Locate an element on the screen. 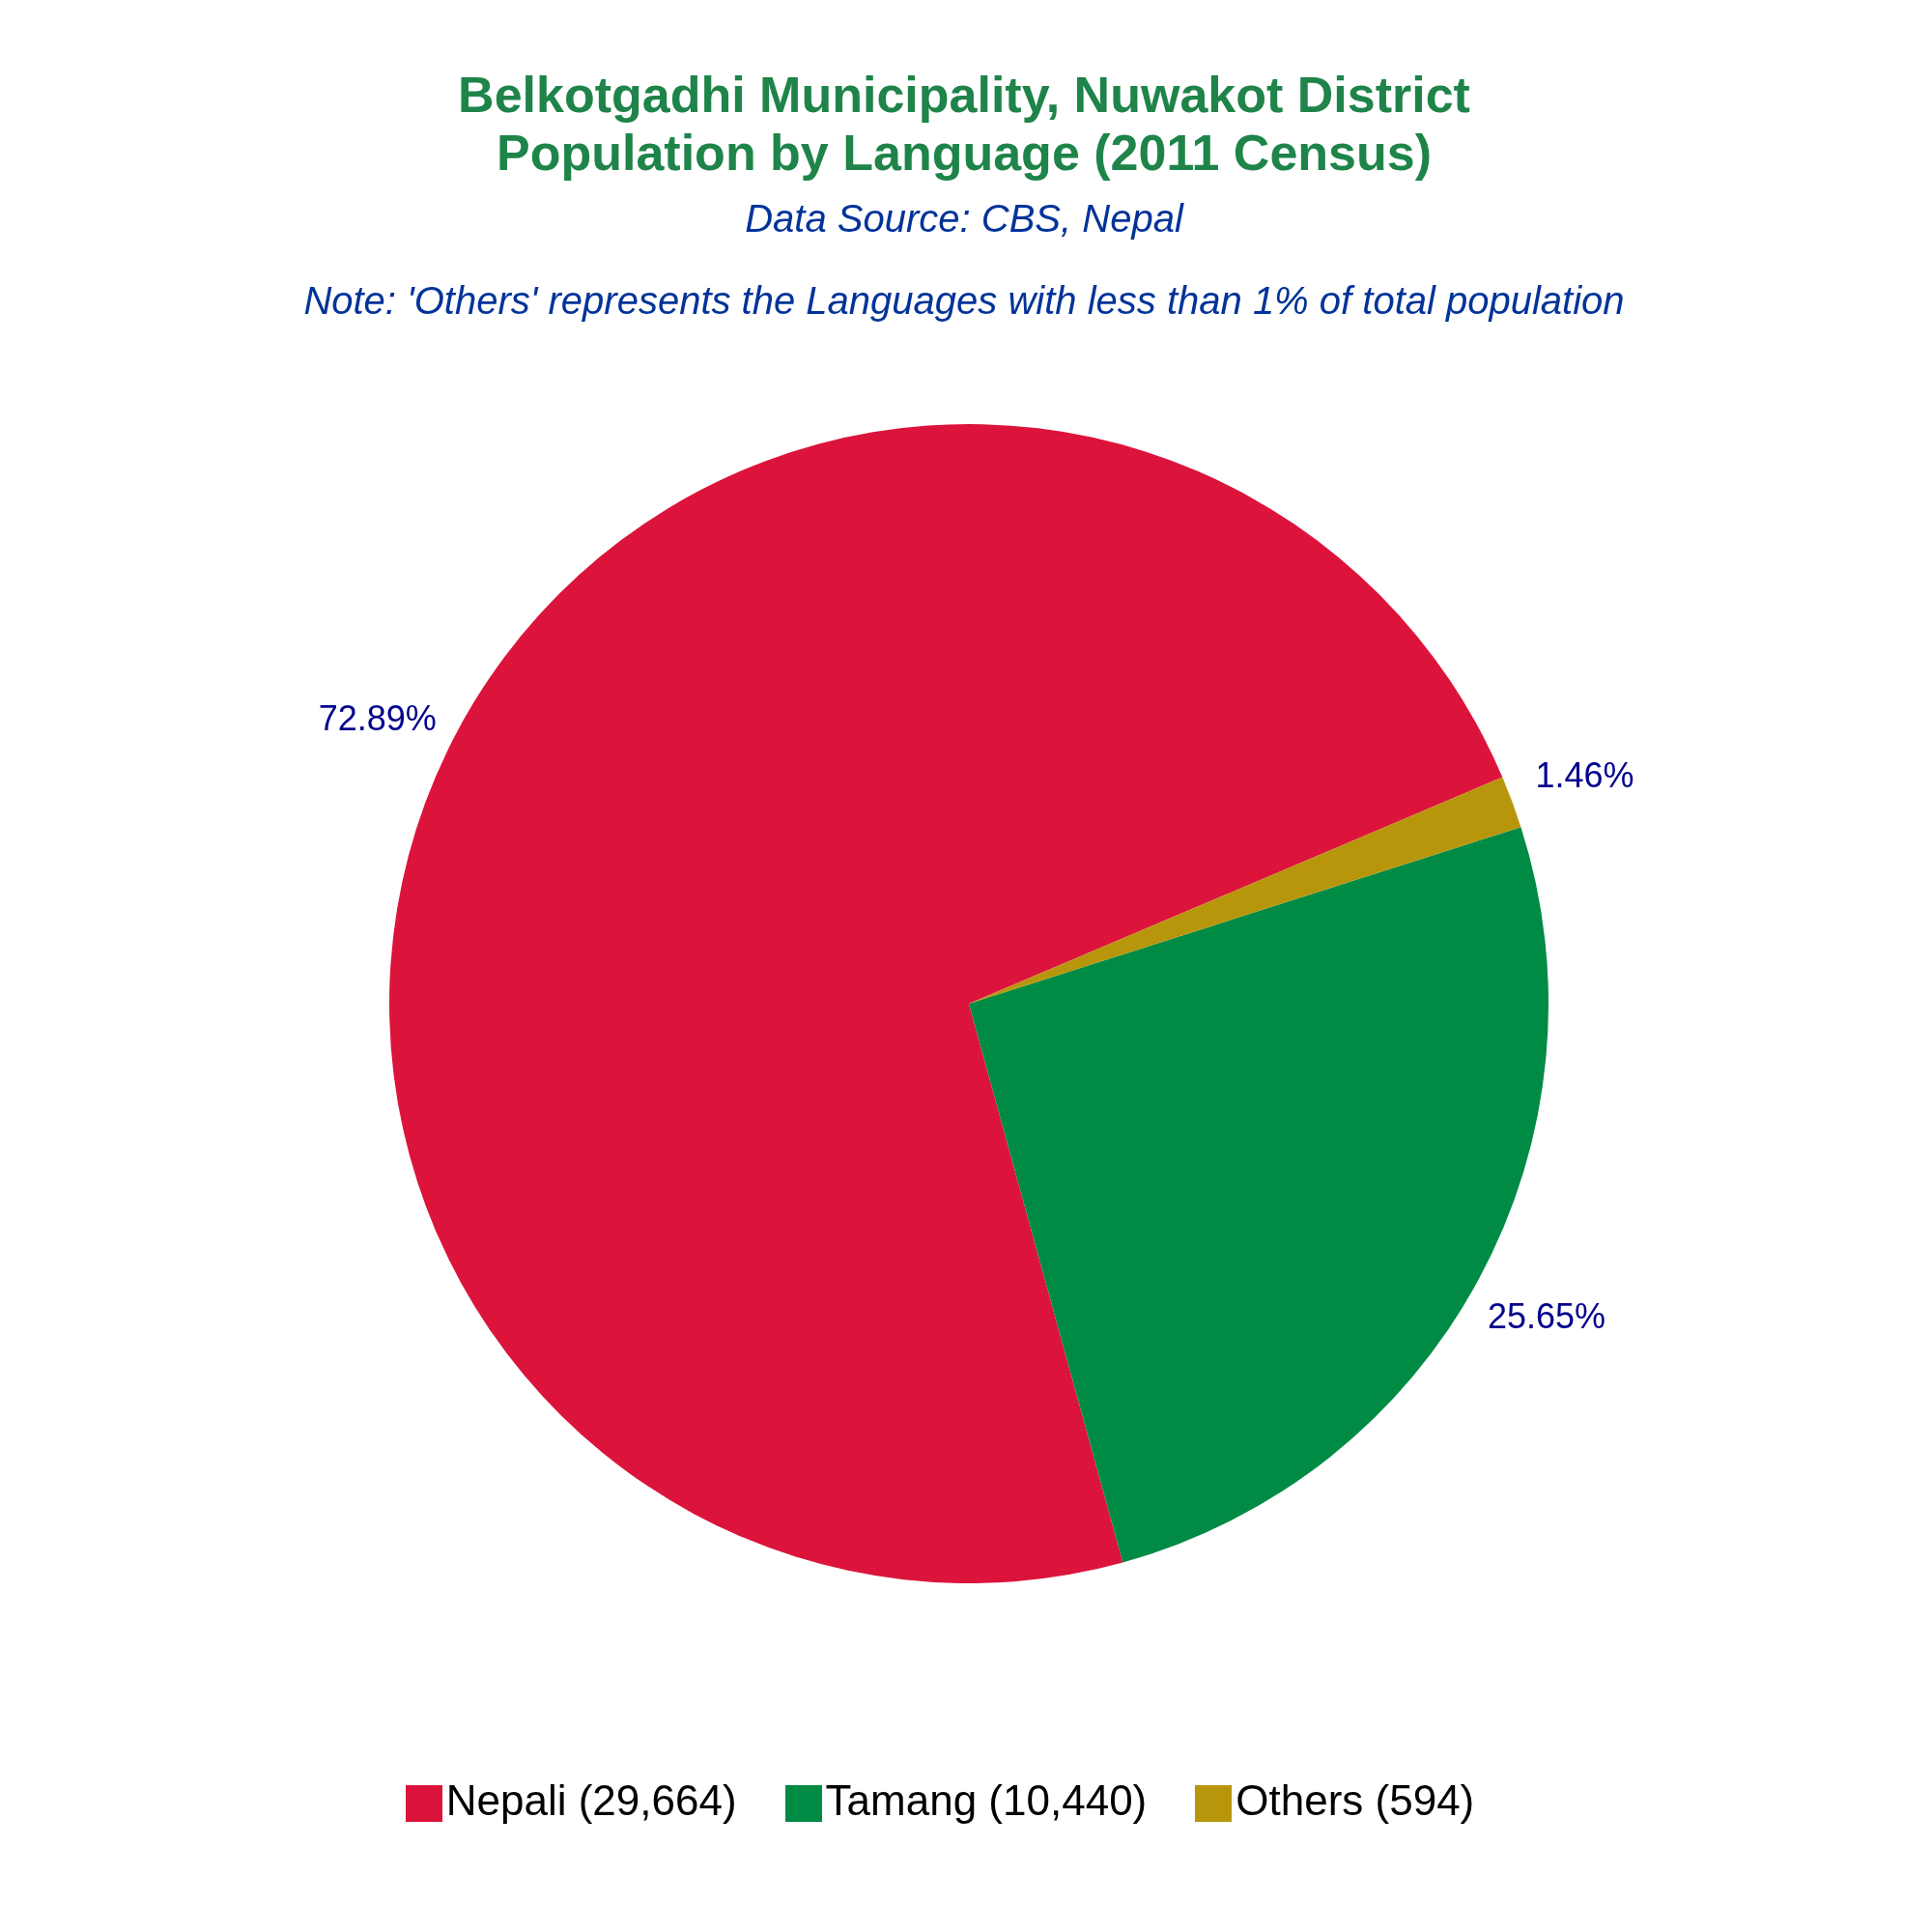 The width and height of the screenshot is (1932, 1932). data-label: 72.89% is located at coordinates (377, 717).